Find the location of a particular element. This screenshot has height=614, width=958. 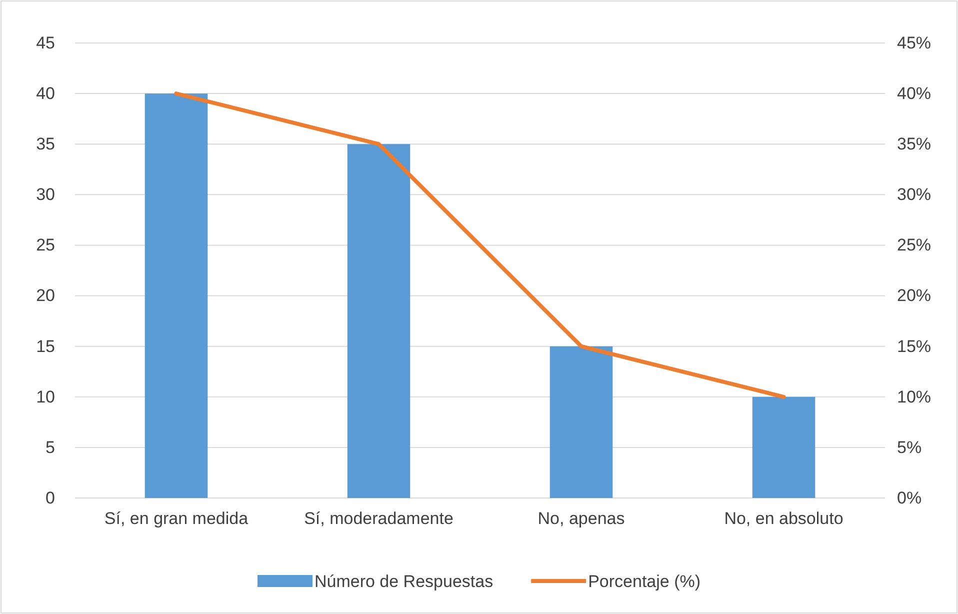

y-tick-label: 45 is located at coordinates (45, 42).